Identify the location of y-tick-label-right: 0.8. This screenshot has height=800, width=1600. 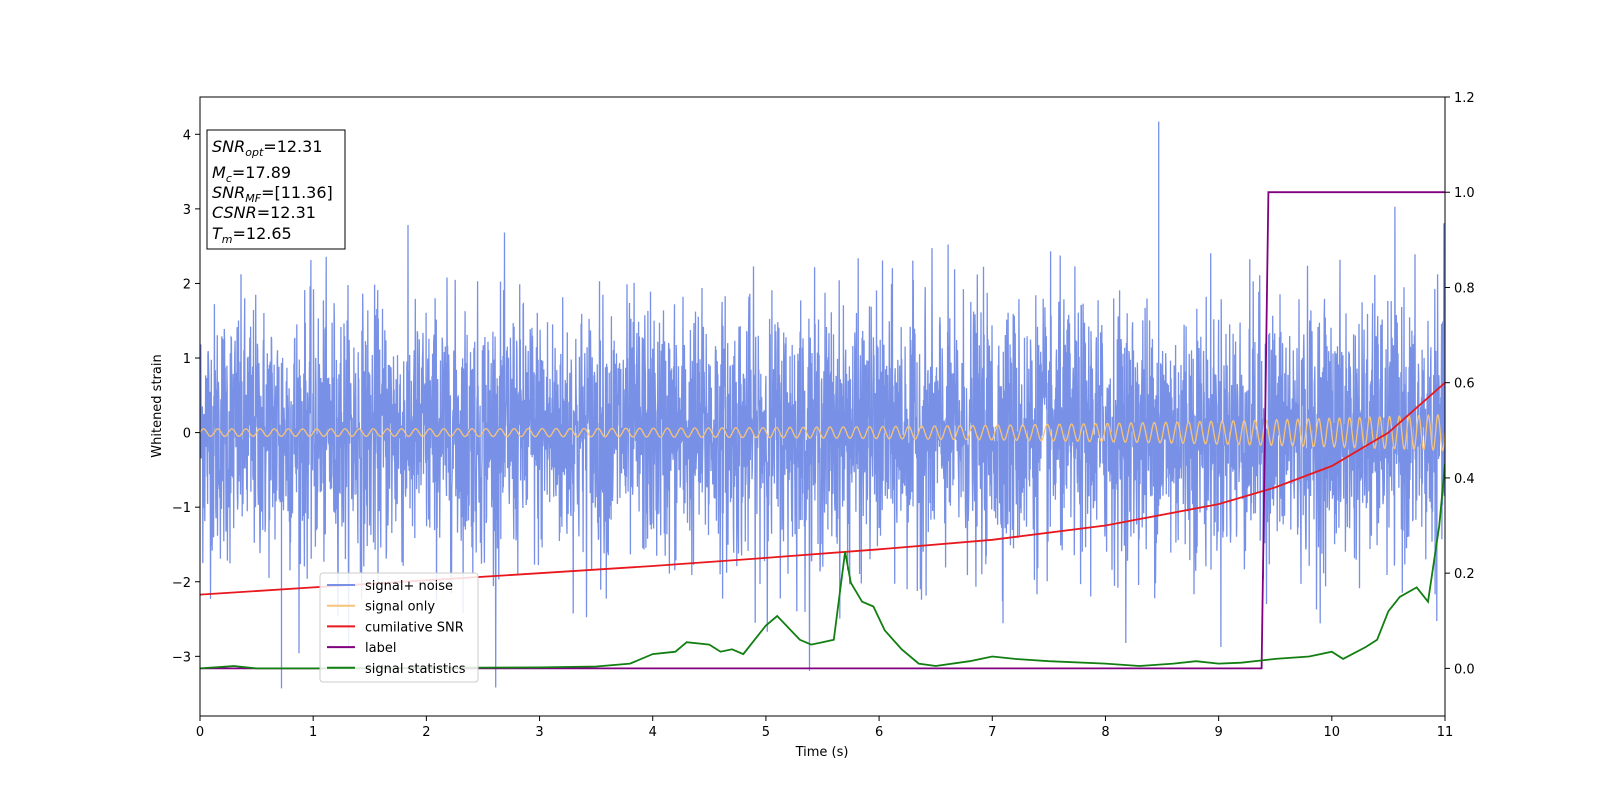
(1464, 288).